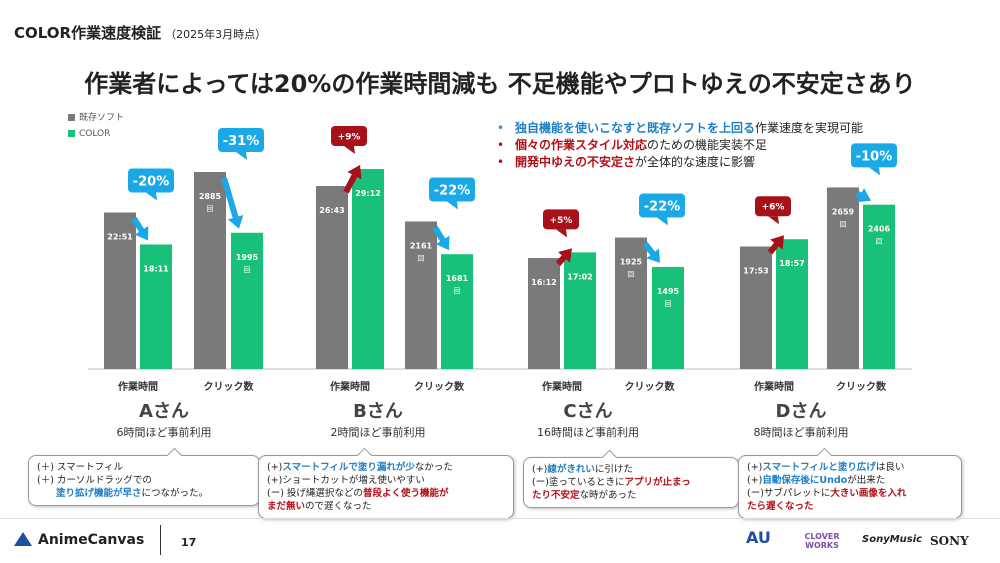 Image resolution: width=1000 pixels, height=563 pixels. What do you see at coordinates (96, 118) in the screenshot?
I see `legend-item-existing: 既存ソフト` at bounding box center [96, 118].